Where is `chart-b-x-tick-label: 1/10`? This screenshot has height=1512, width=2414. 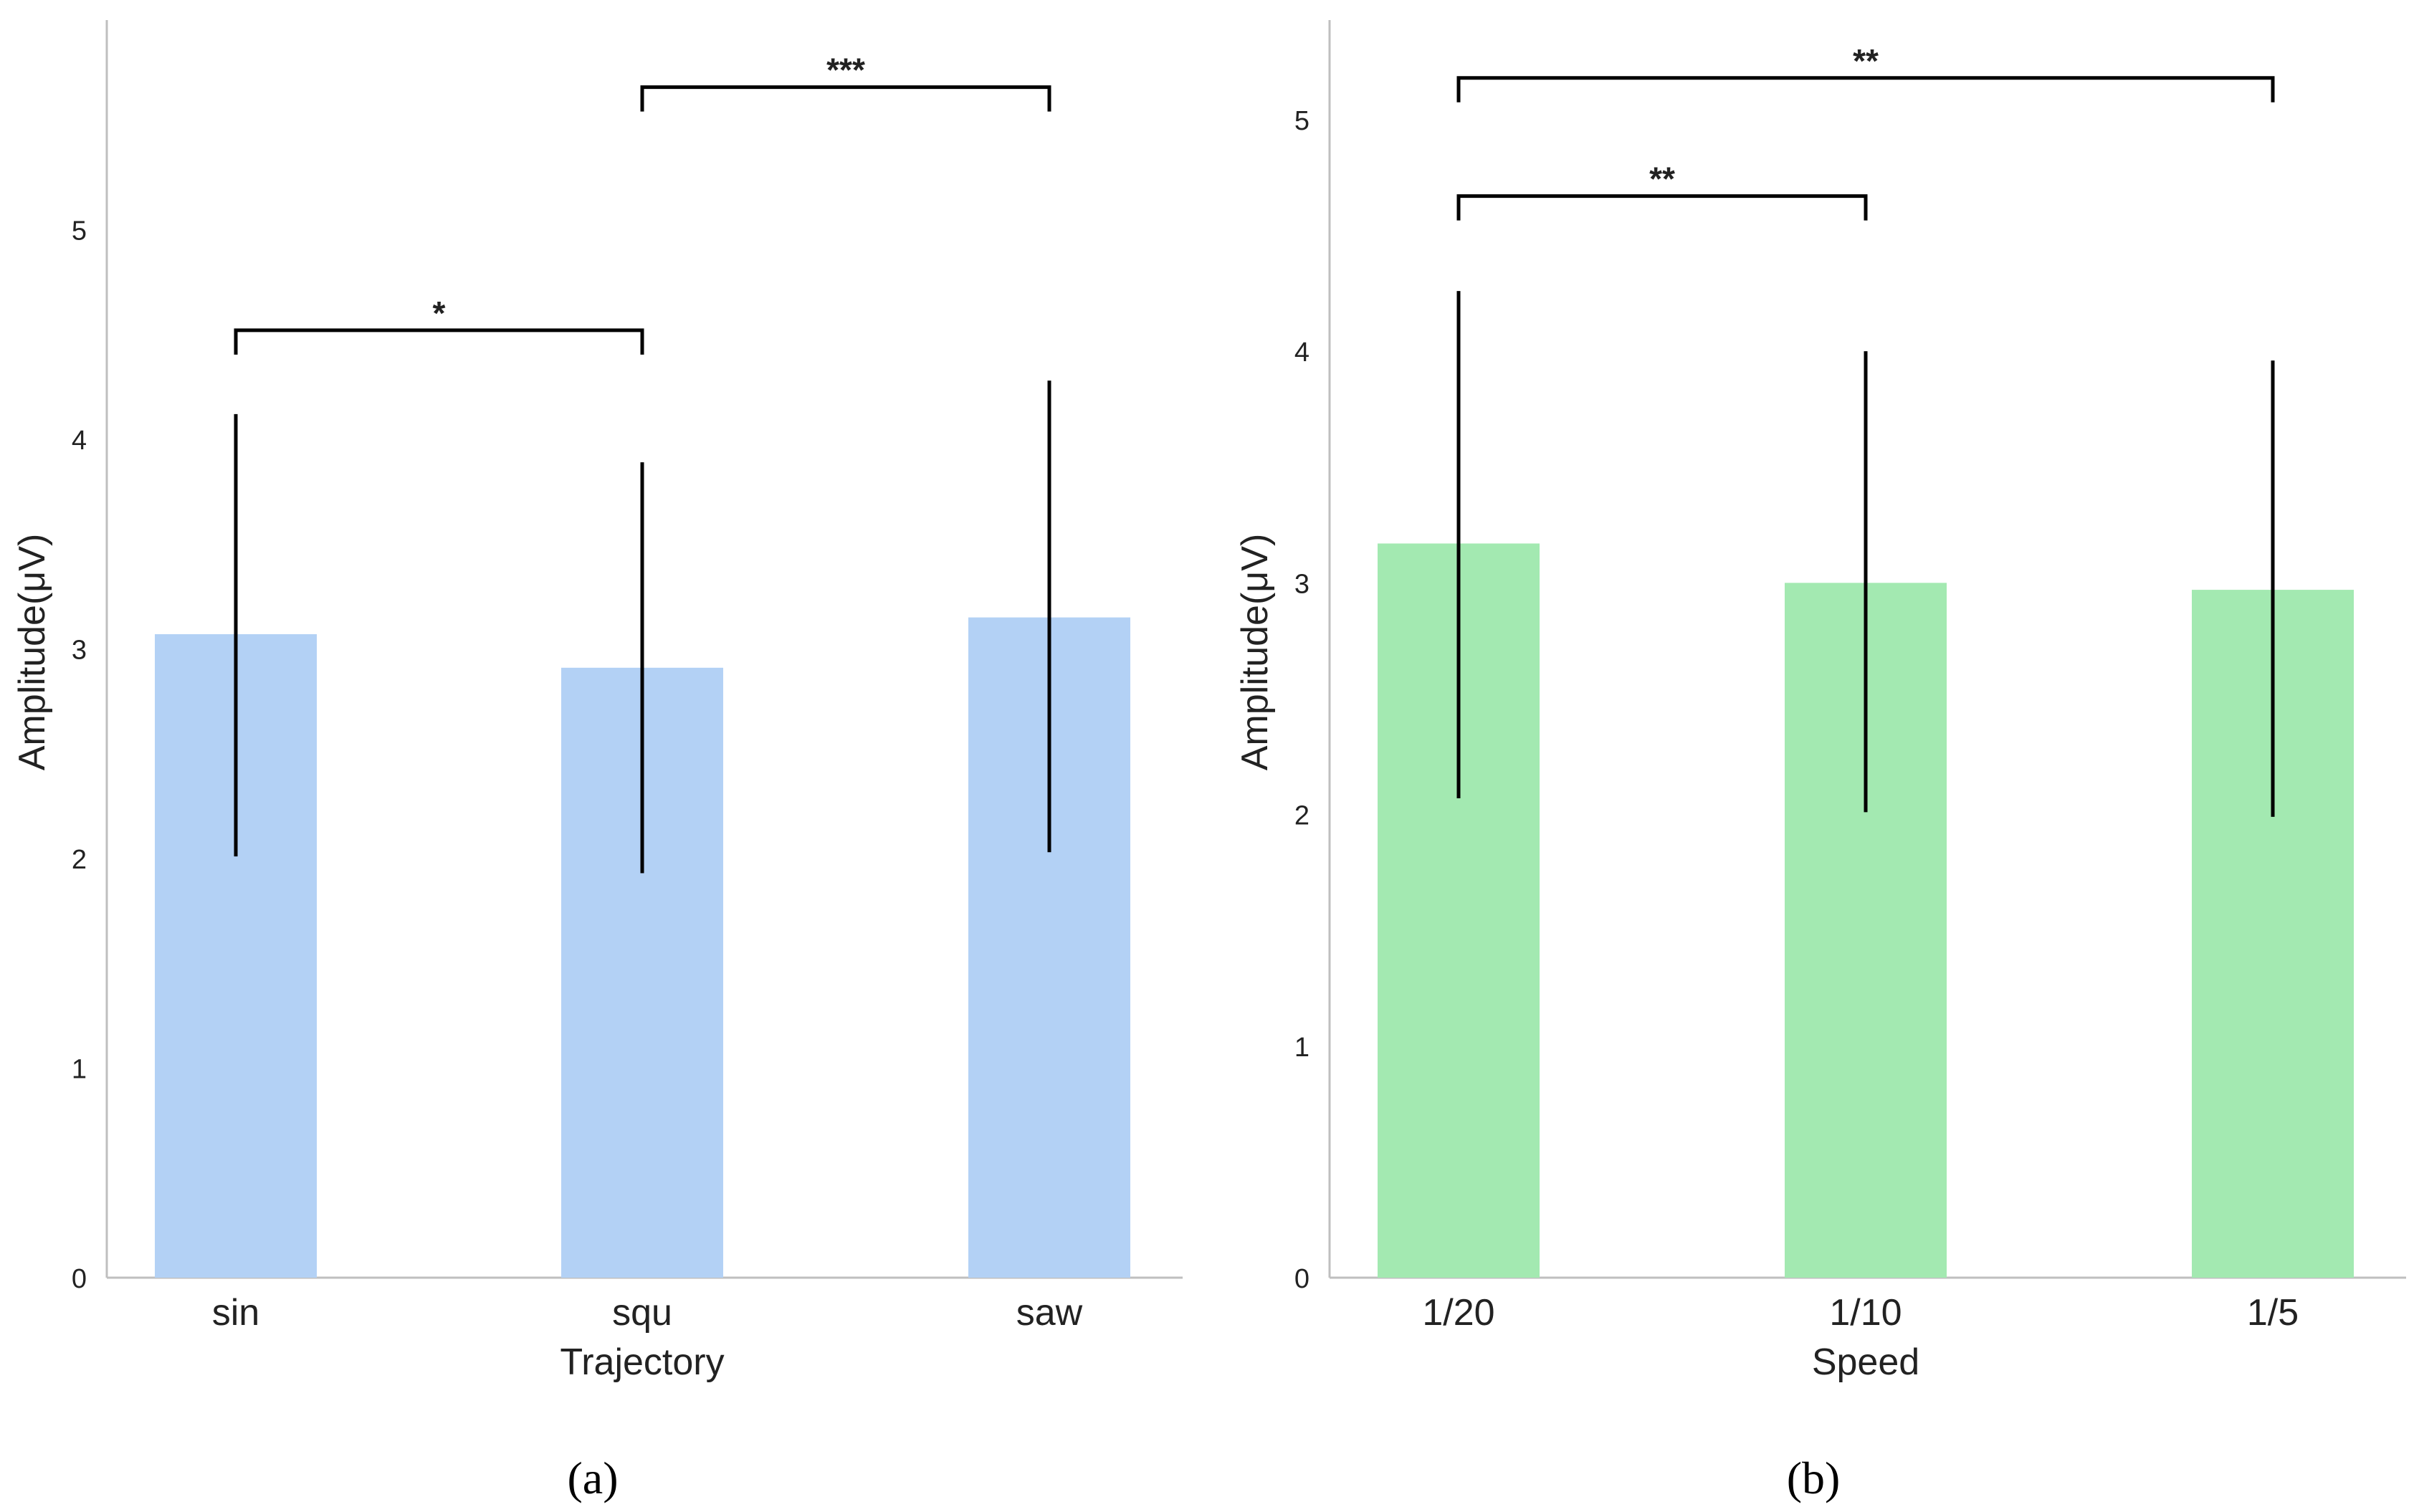
chart-b-x-tick-label: 1/10 is located at coordinates (1866, 1313).